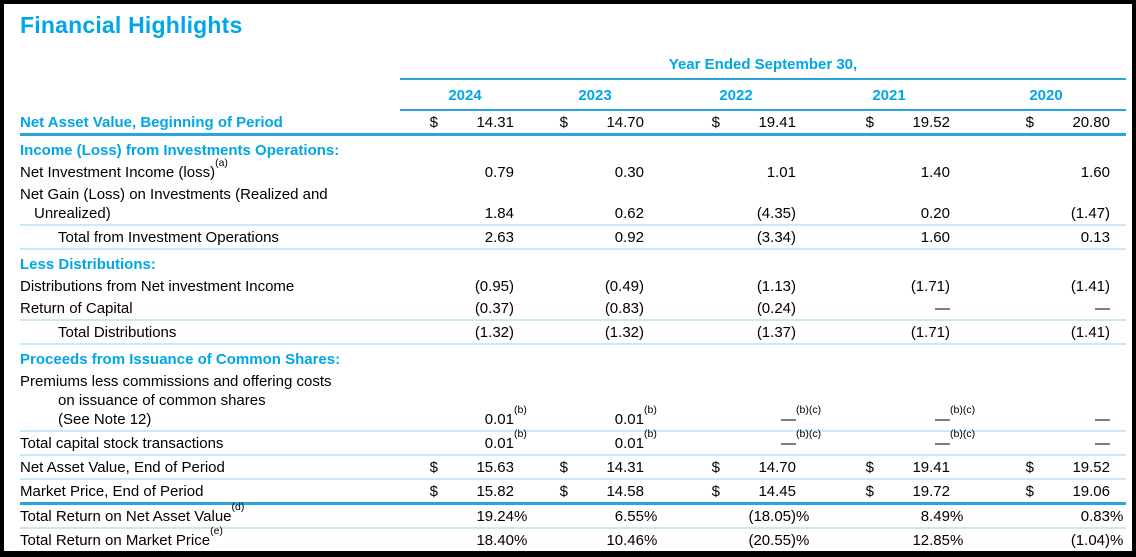 The width and height of the screenshot is (1136, 557). I want to click on value-cell: (0.24), so click(736, 308).